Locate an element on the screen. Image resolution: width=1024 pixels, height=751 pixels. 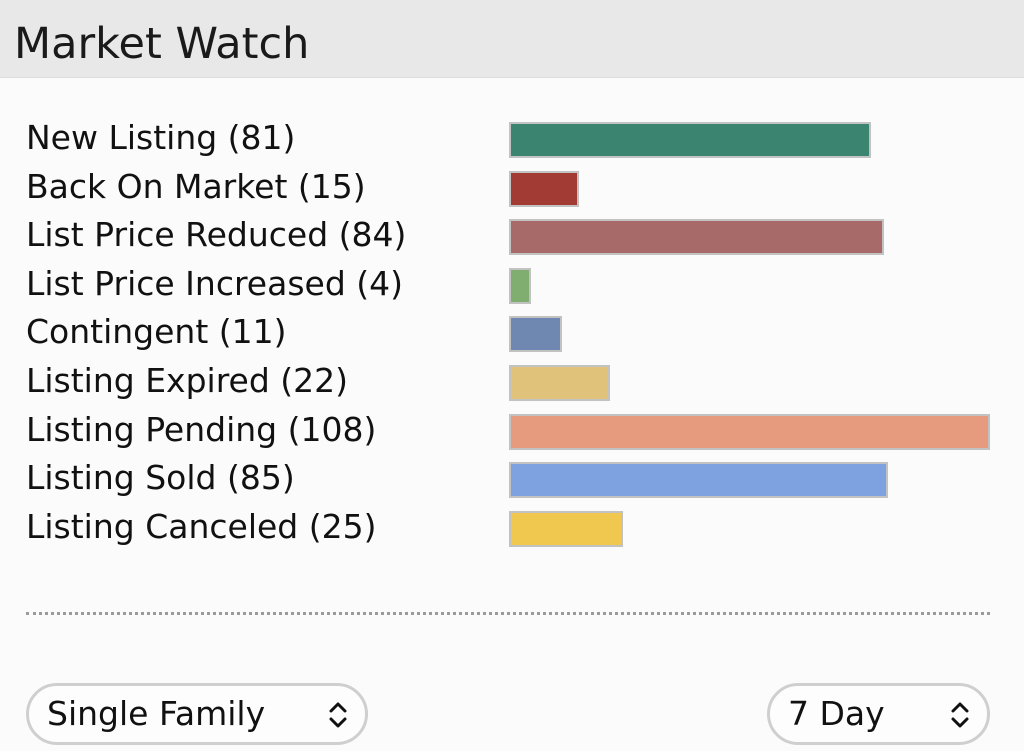
market-row: Listing Sold (85) is located at coordinates (512, 478).